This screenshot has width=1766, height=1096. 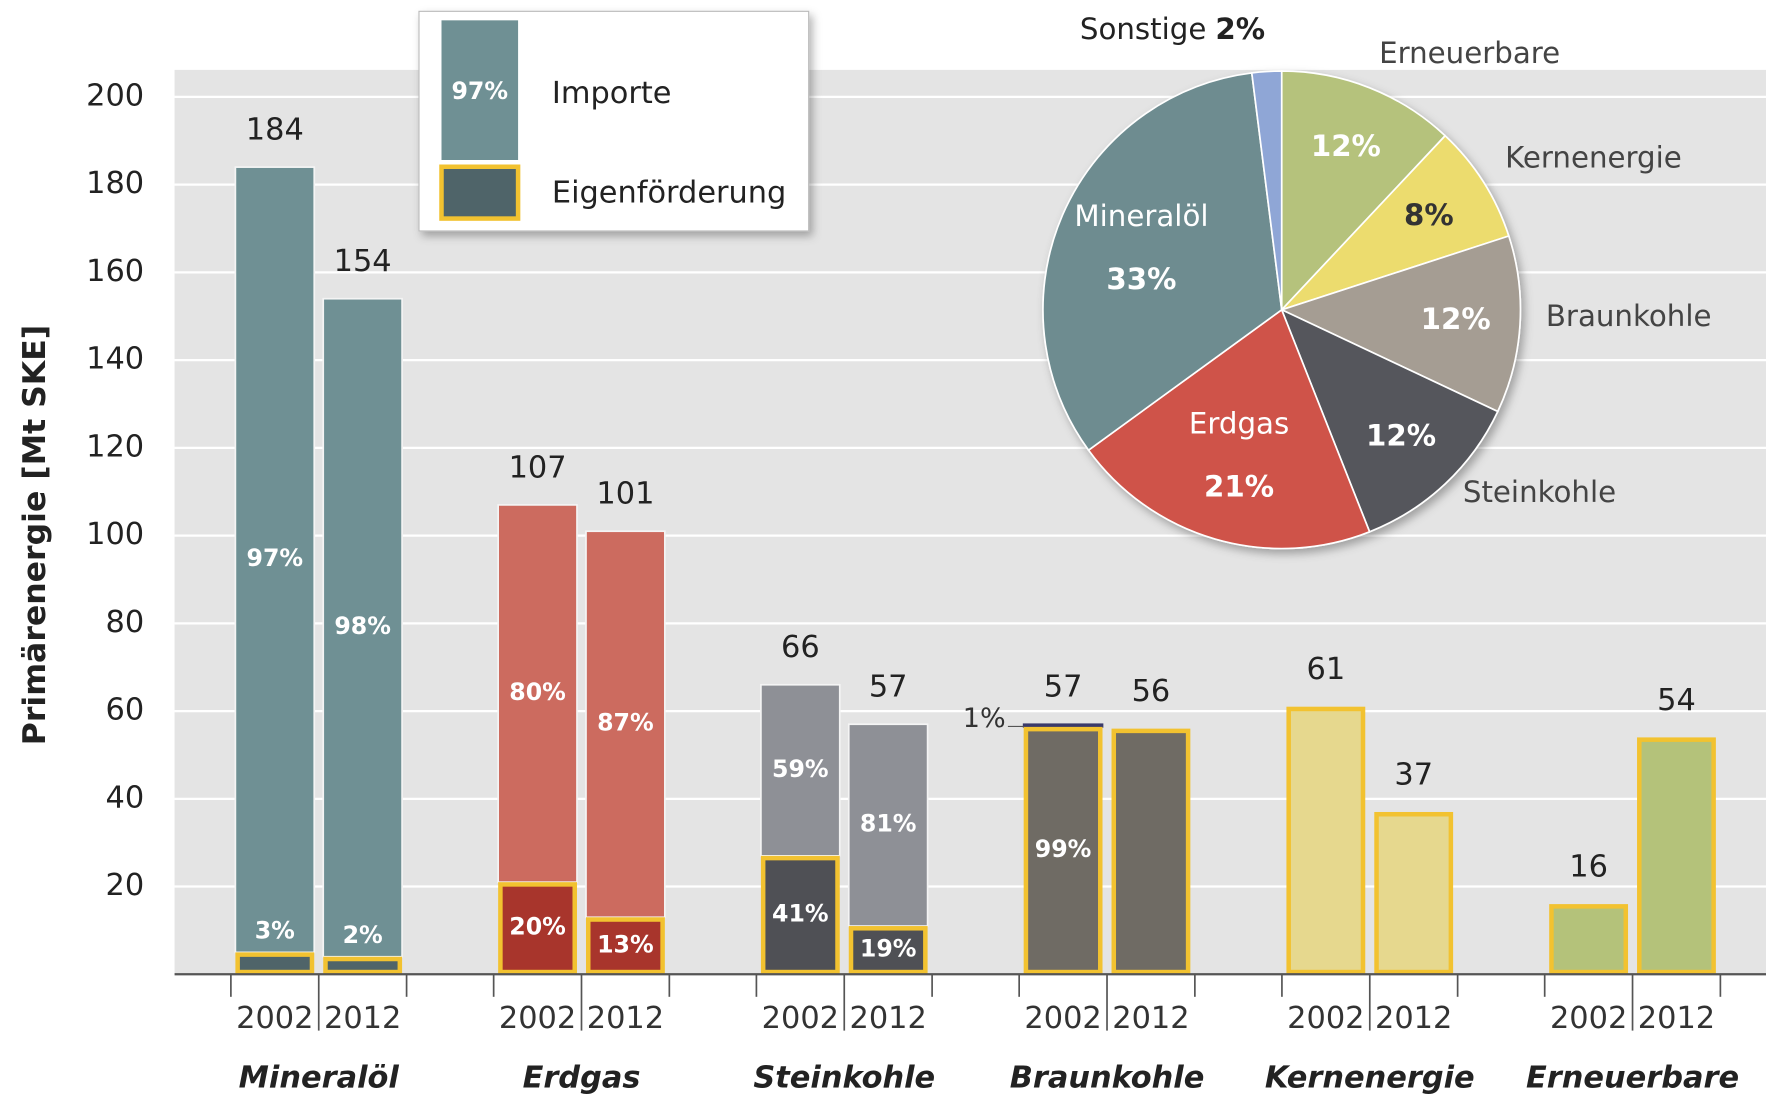 I want to click on slice-label: 33%, so click(x=1141, y=279).